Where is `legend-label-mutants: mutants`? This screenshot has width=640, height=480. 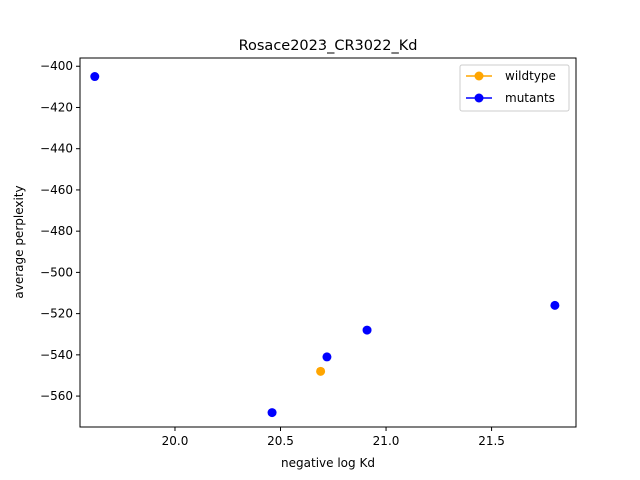
legend-label-mutants: mutants is located at coordinates (530, 98).